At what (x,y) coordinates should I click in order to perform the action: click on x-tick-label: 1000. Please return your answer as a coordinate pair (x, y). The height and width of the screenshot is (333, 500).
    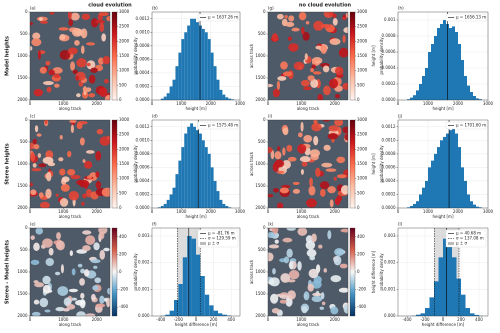
    Looking at the image, I should click on (428, 211).